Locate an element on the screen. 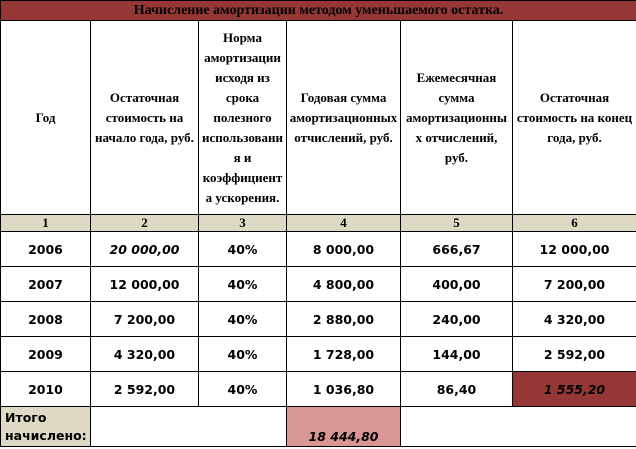 The height and width of the screenshot is (449, 636). data-row: 2008 7 200,00 40% 2 880,00 240,00 4 320,00 is located at coordinates (318, 319).